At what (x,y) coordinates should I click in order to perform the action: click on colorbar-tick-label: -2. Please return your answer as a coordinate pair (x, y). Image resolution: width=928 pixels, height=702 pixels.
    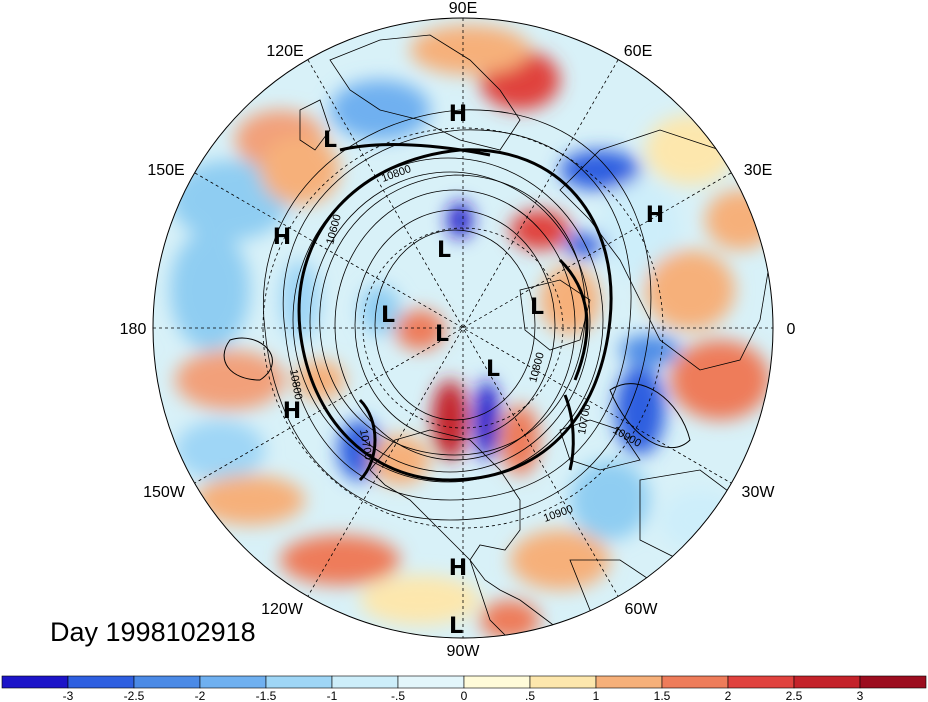
    Looking at the image, I should click on (200, 695).